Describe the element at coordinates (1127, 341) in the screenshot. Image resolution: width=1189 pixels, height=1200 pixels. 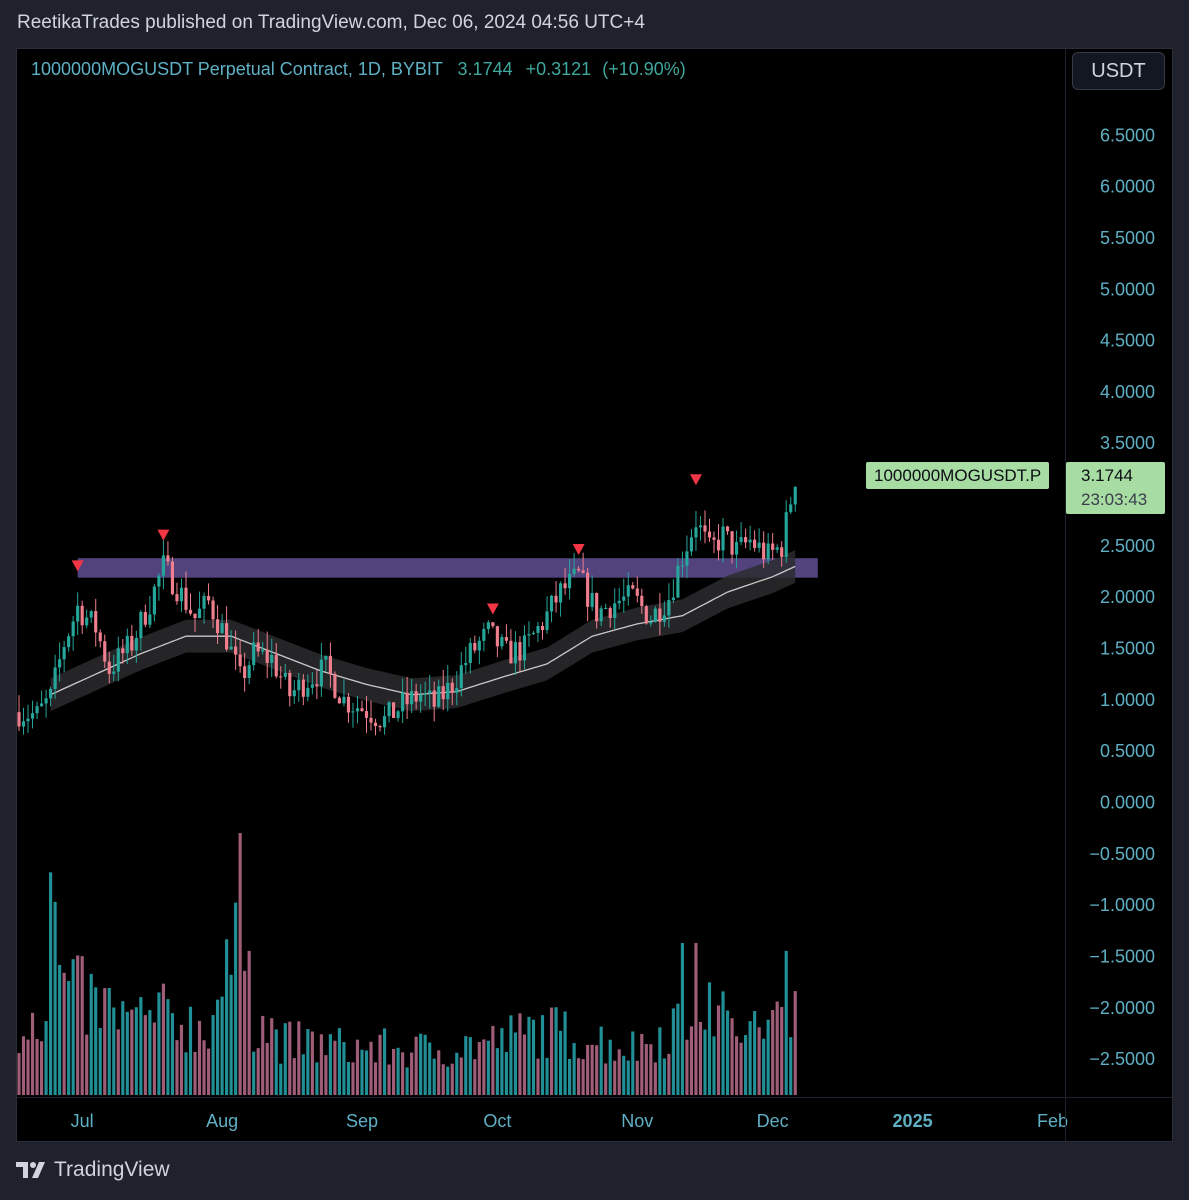
I see `price-axis-tick: 4.5000` at that location.